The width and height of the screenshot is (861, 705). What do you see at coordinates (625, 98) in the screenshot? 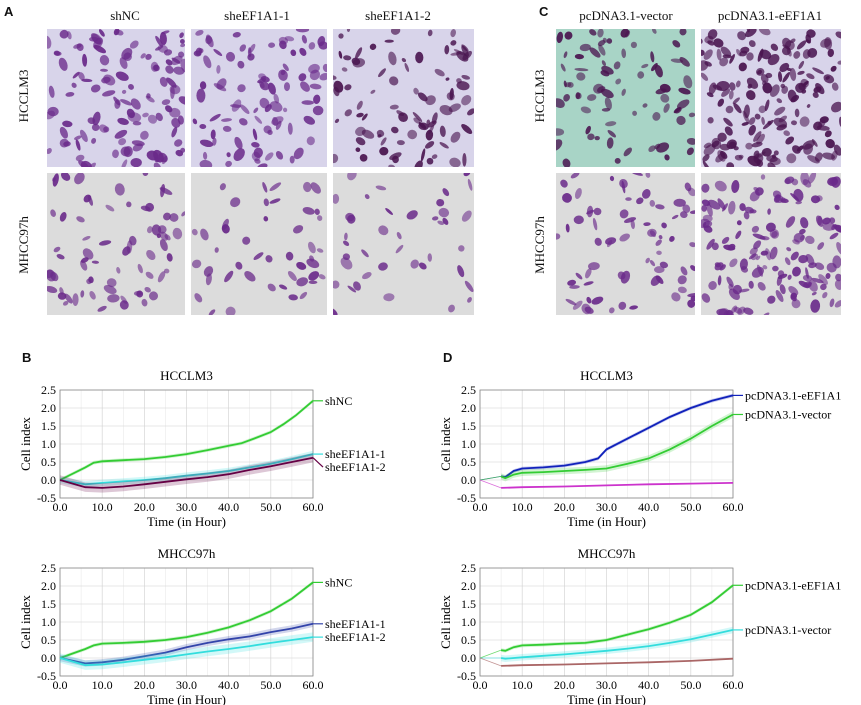
I see `micrograph-c-hcclm3-vector` at bounding box center [625, 98].